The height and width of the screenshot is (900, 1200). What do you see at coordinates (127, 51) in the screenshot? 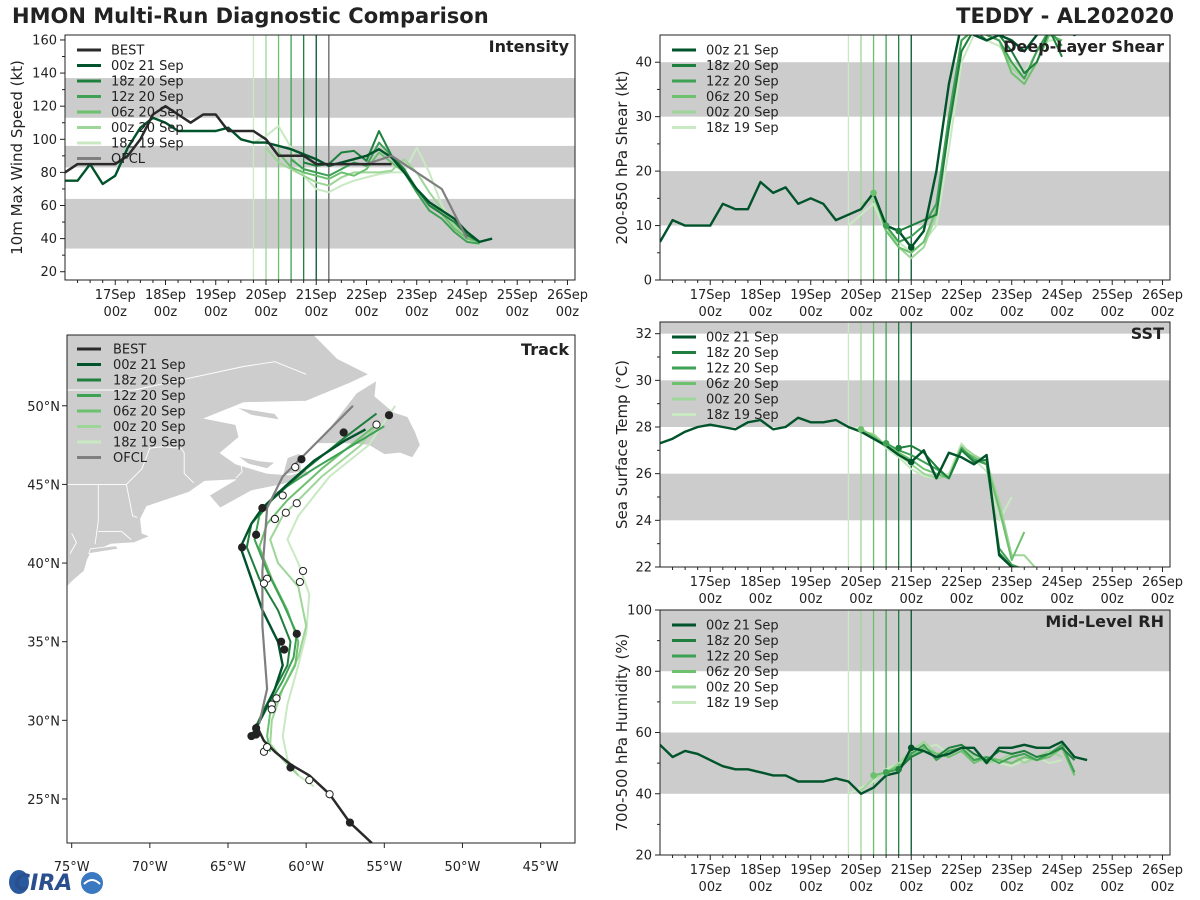
I see `intensity-legend-label: BEST` at bounding box center [127, 51].